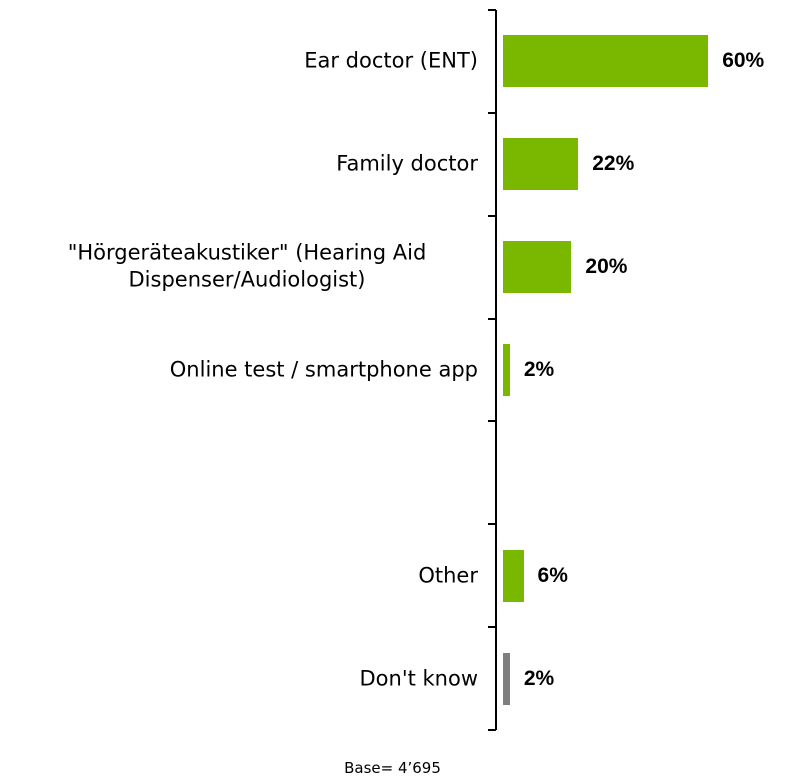  I want to click on category-label: Other, so click(243, 575).